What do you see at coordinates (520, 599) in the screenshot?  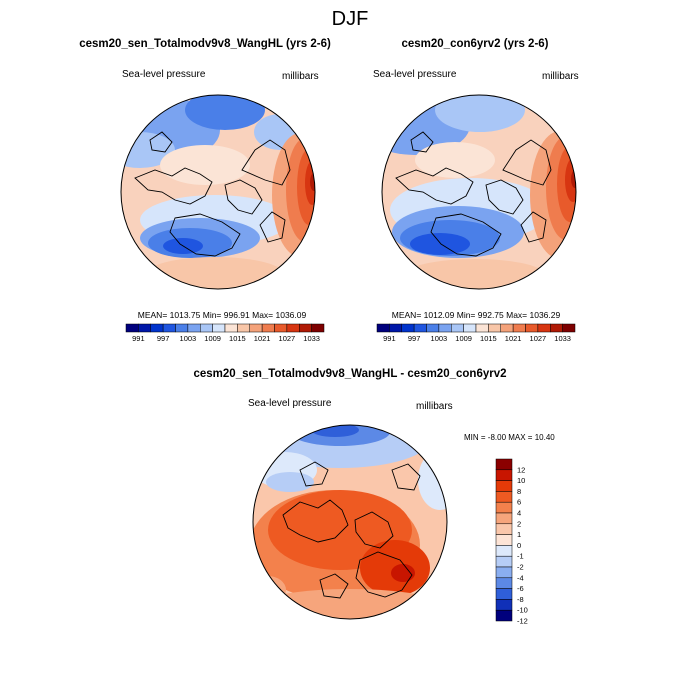 I see `difference-colorbar-tick-label: -8` at bounding box center [520, 599].